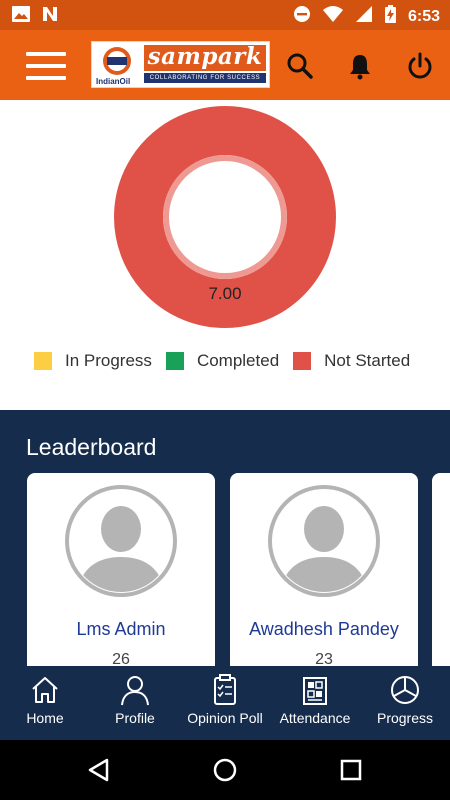 The width and height of the screenshot is (450, 800). I want to click on leaderboard-card-partial, so click(441, 569).